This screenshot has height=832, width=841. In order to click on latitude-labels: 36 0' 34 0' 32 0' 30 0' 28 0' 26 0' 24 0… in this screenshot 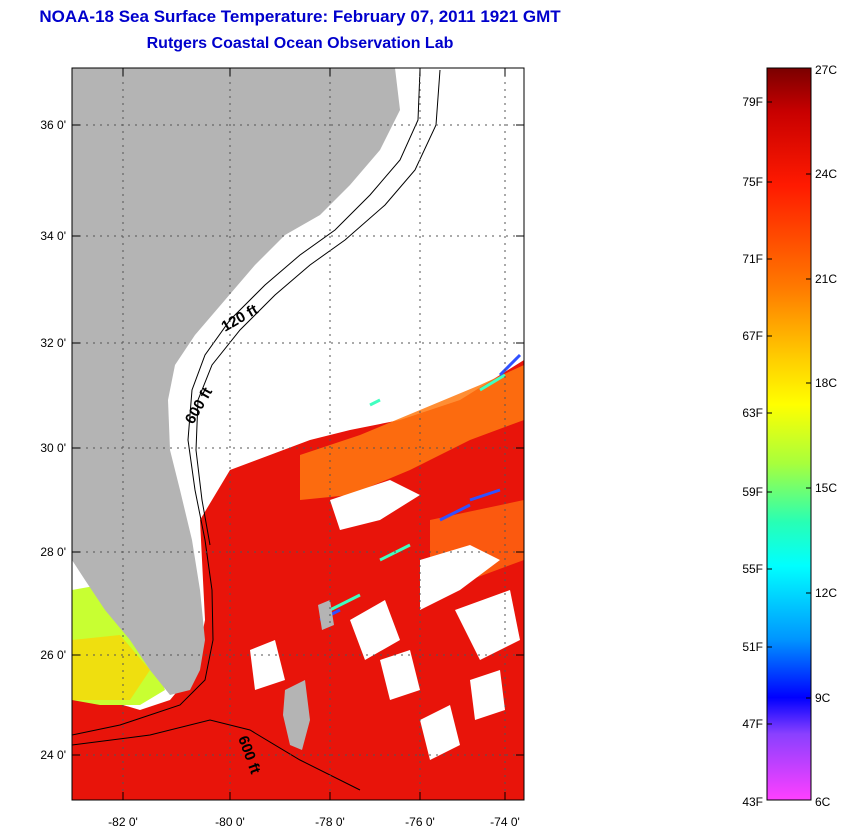, I will do `click(53, 440)`.